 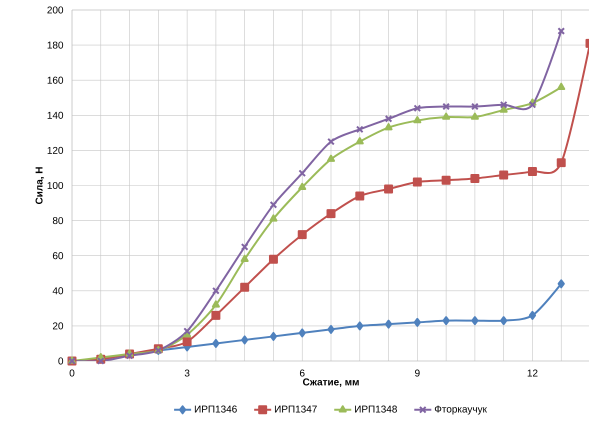 What do you see at coordinates (330, 382) in the screenshot?
I see `x-axis-title: Сжатие, мм` at bounding box center [330, 382].